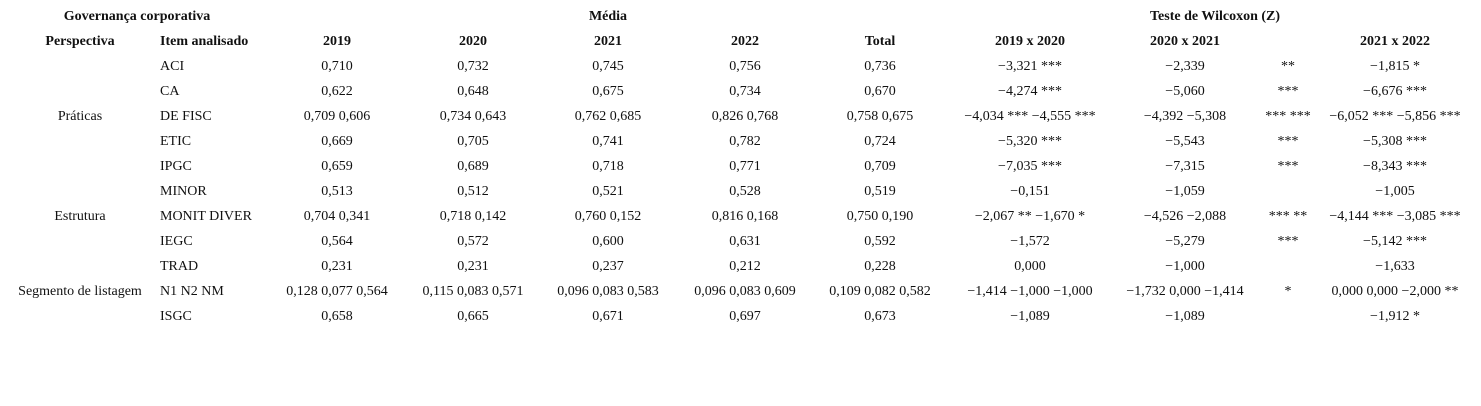  Describe the element at coordinates (1184, 191) in the screenshot. I see `table-cell: −1,059` at that location.